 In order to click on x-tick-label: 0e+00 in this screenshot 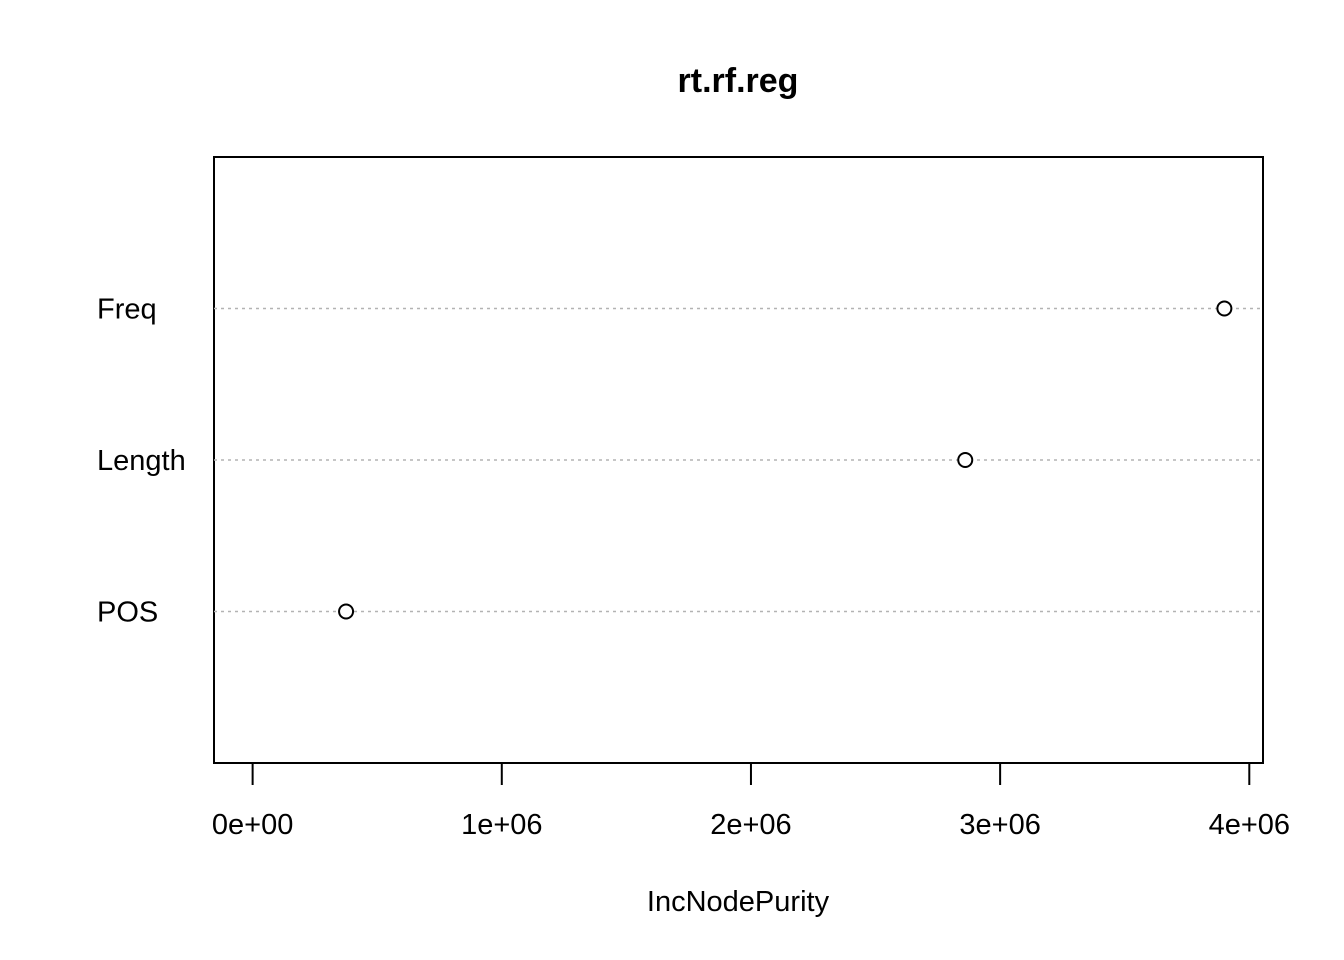, I will do `click(252, 825)`.